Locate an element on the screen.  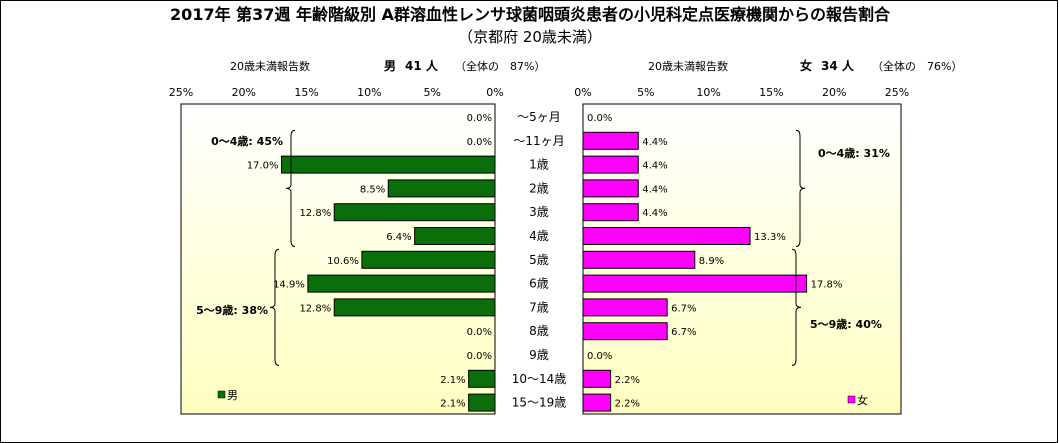
category-label: 〜5ヶ月 is located at coordinates (539, 117).